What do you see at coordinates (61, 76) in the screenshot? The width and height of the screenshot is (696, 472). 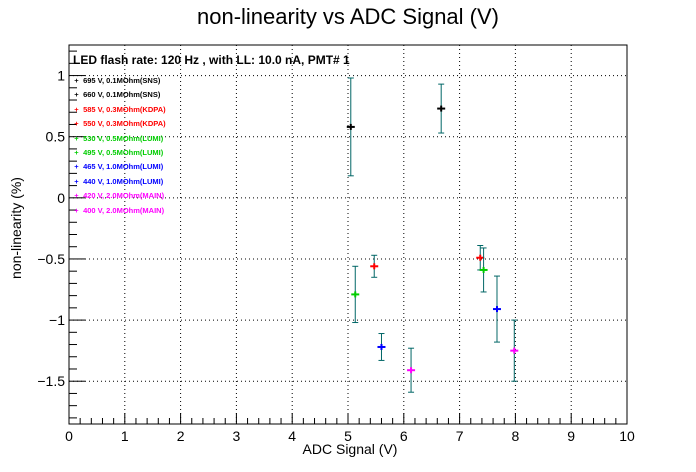 I see `y-tick-label: 1` at bounding box center [61, 76].